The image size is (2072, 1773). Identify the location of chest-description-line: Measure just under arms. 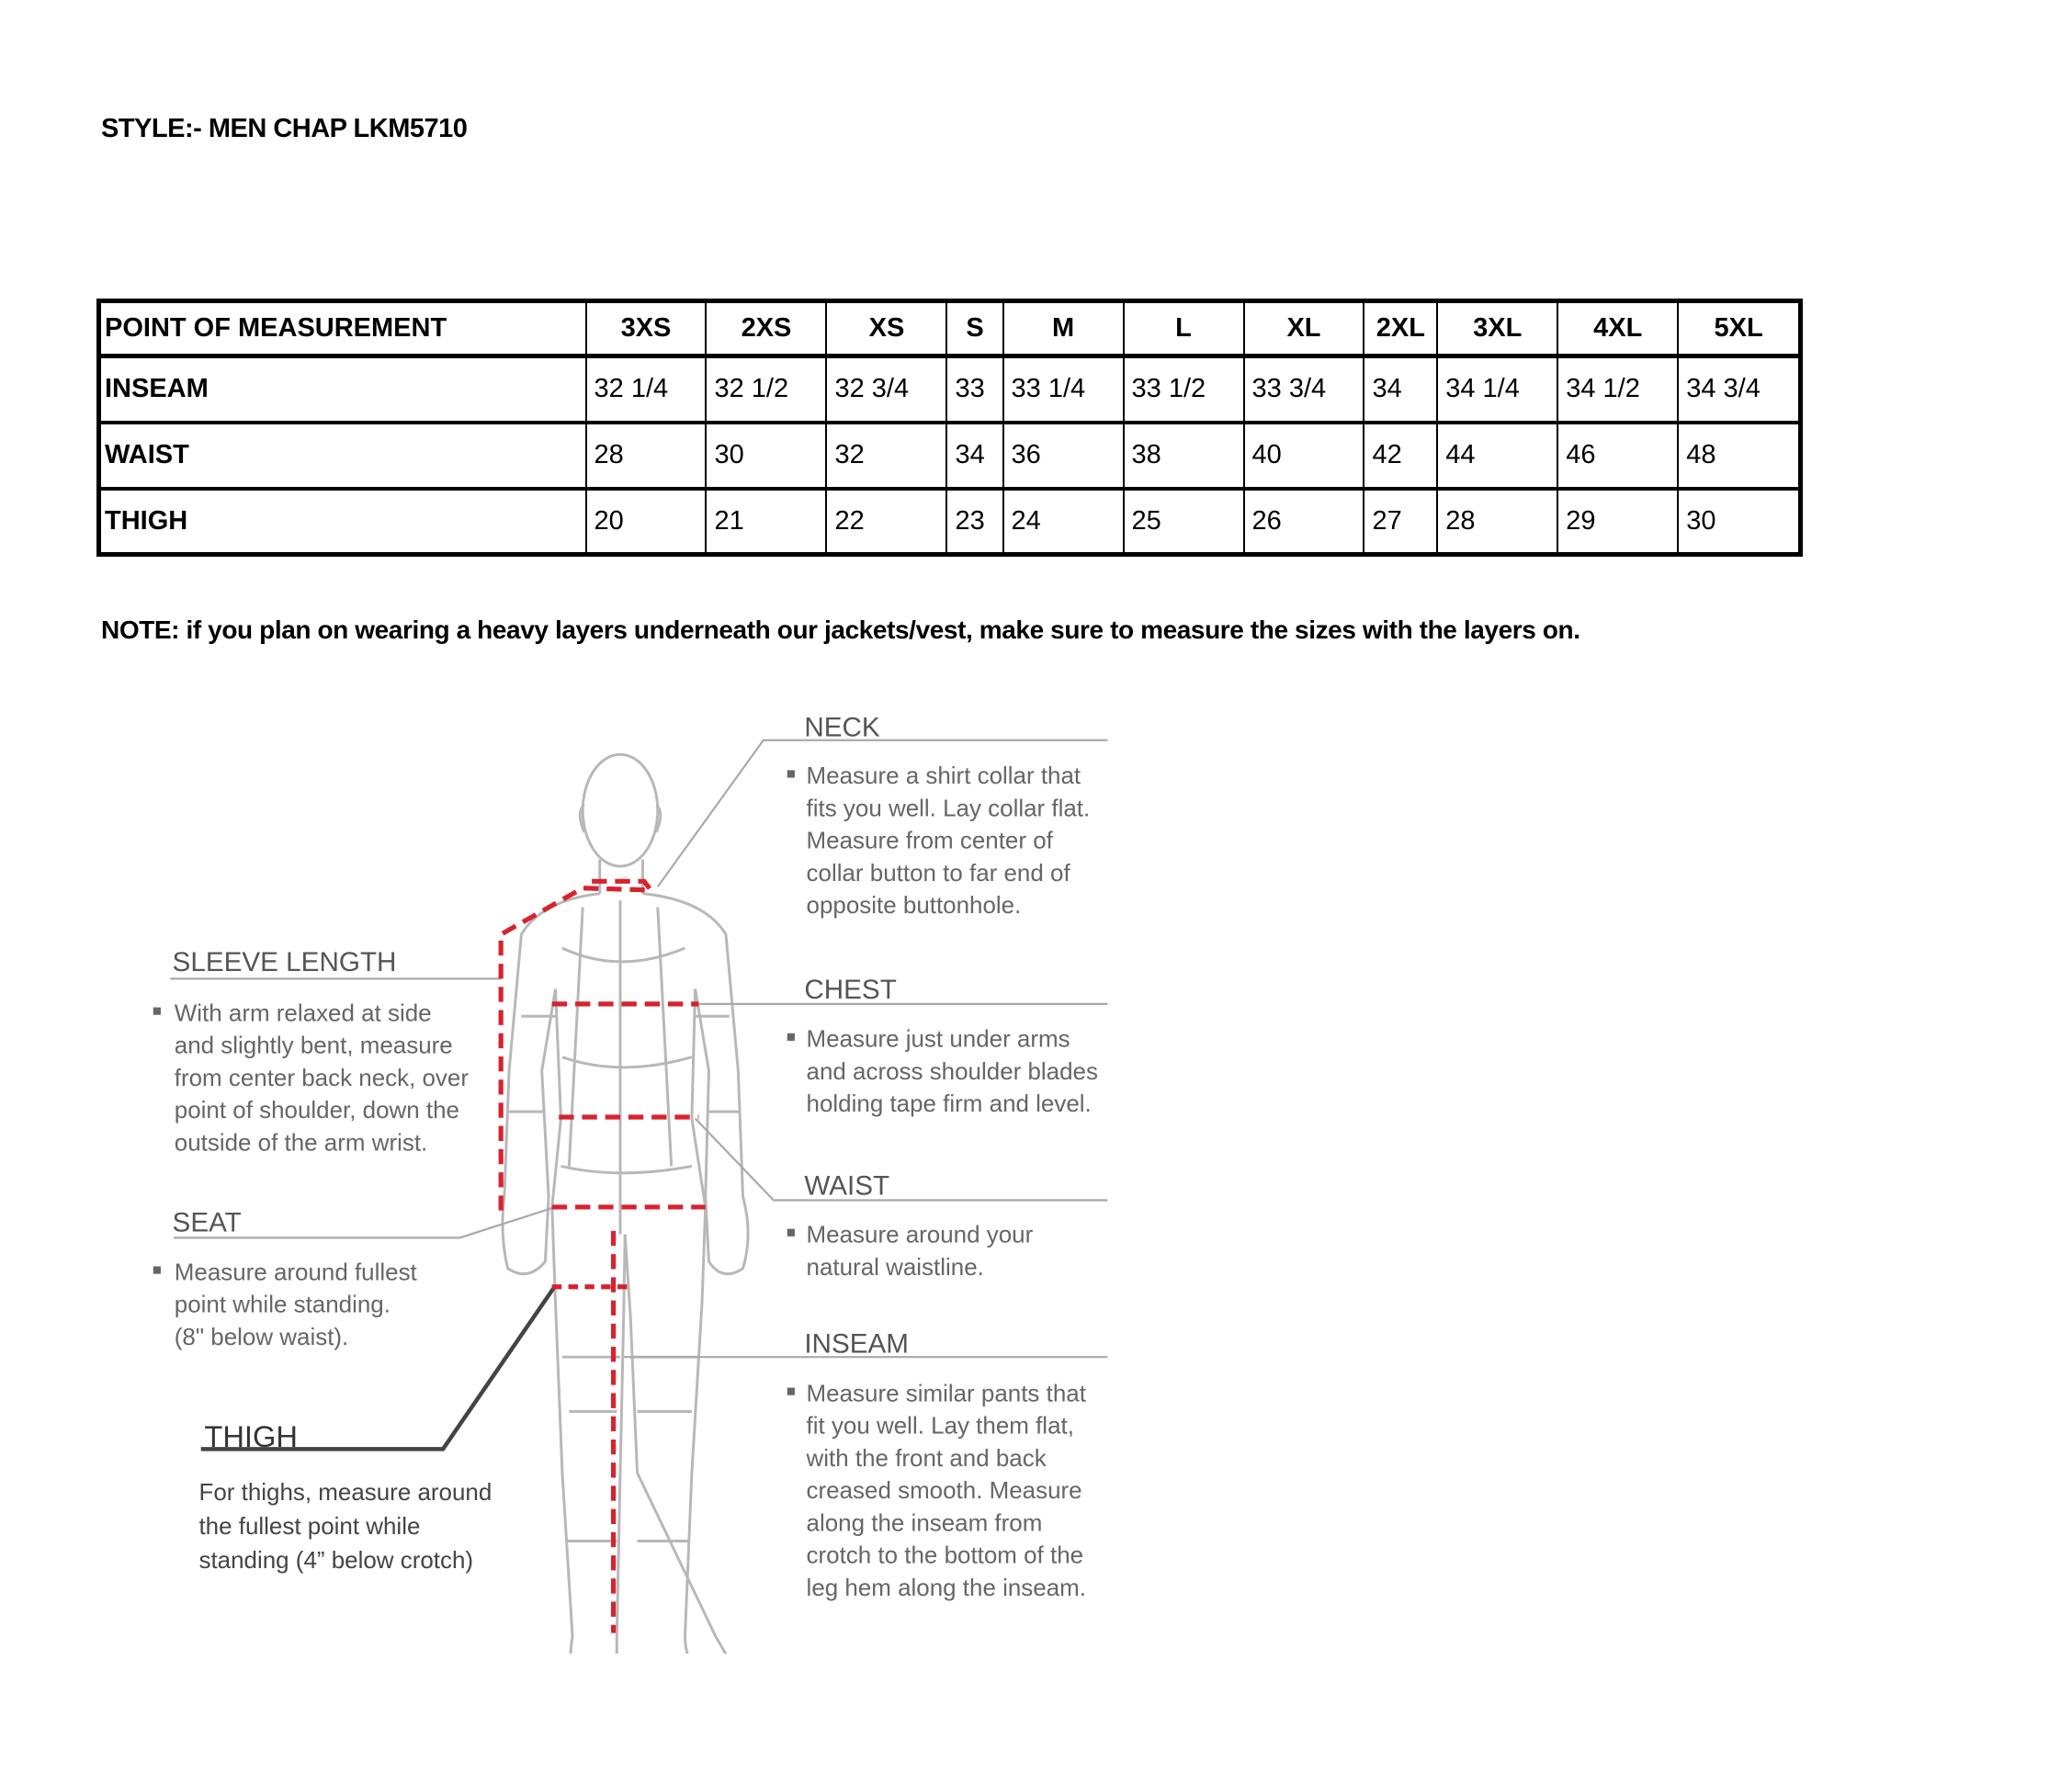
(938, 1039).